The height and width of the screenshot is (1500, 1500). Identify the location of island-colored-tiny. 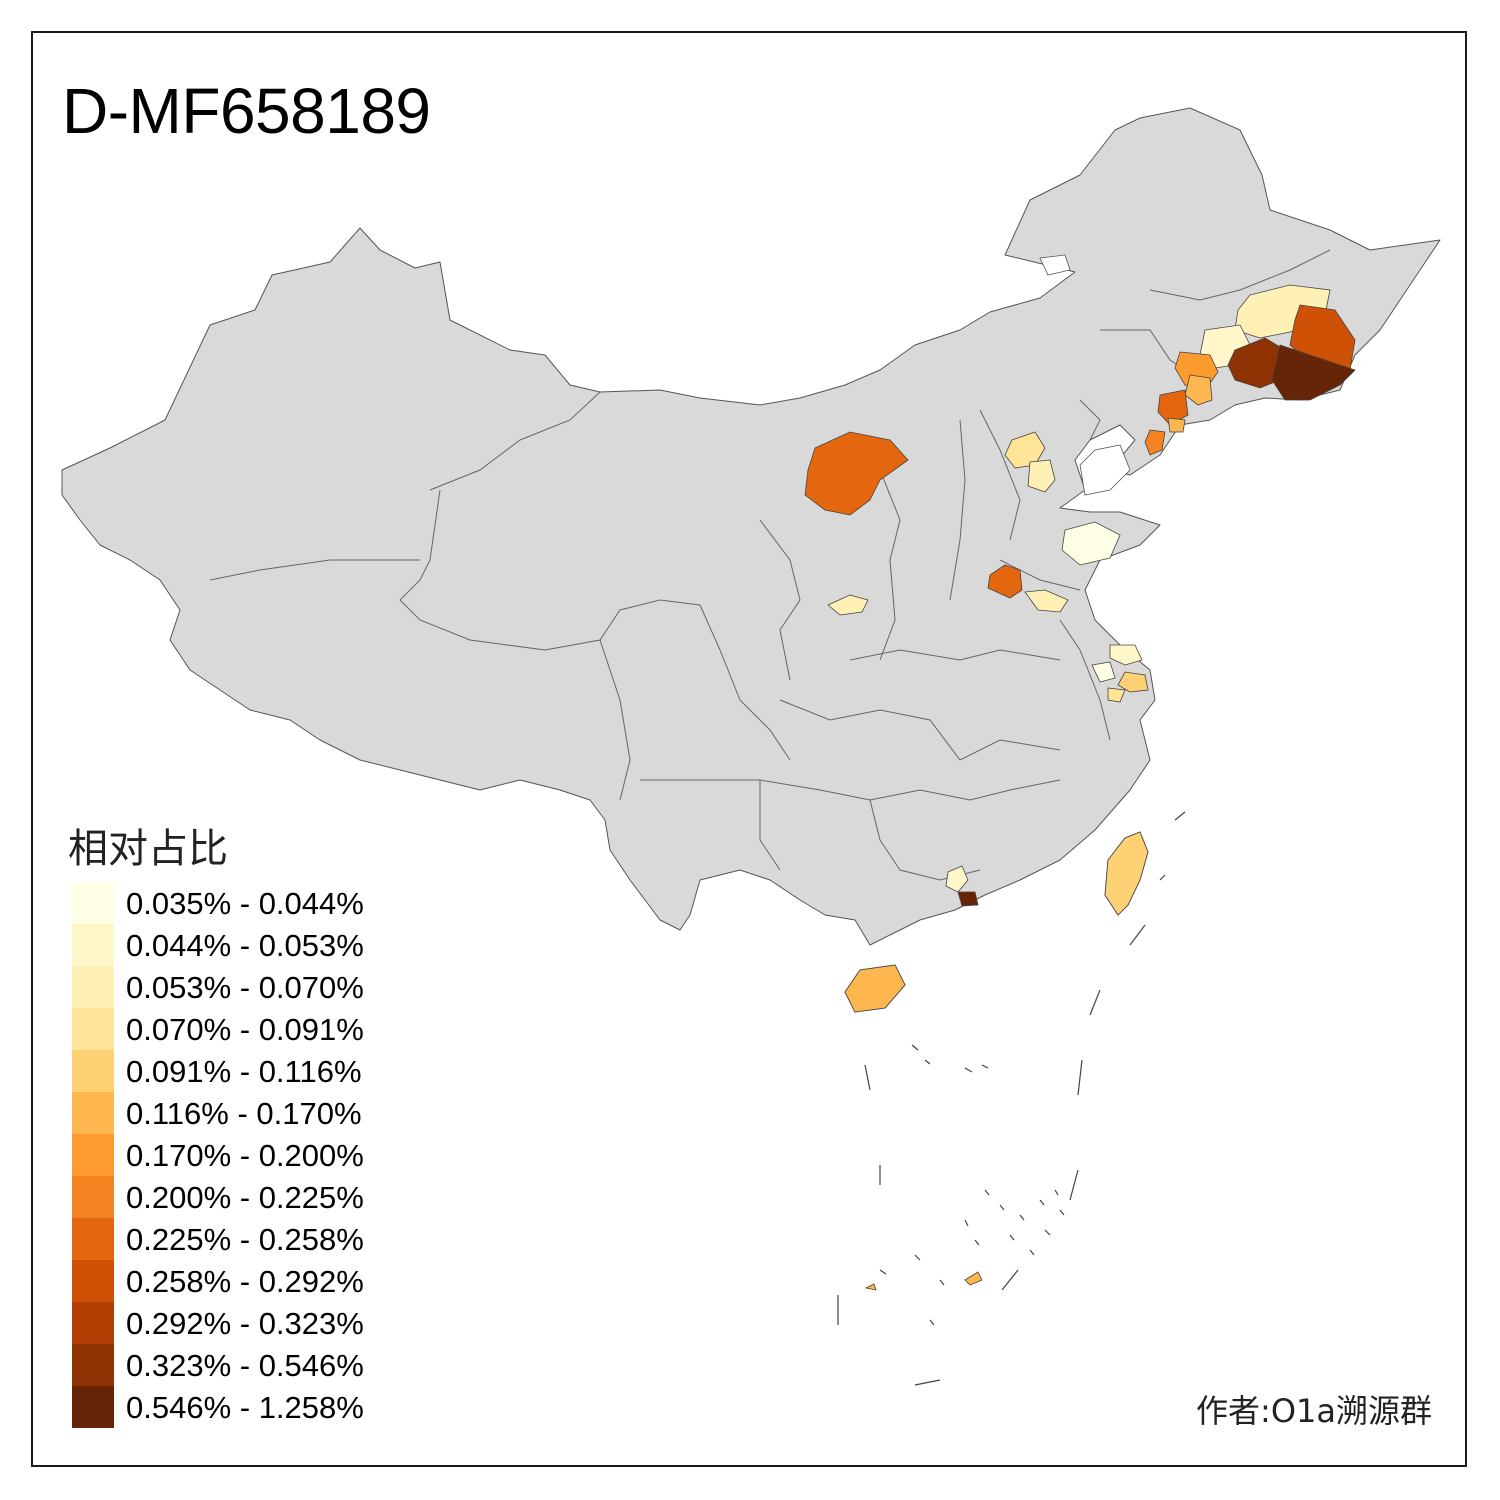
(870, 1287).